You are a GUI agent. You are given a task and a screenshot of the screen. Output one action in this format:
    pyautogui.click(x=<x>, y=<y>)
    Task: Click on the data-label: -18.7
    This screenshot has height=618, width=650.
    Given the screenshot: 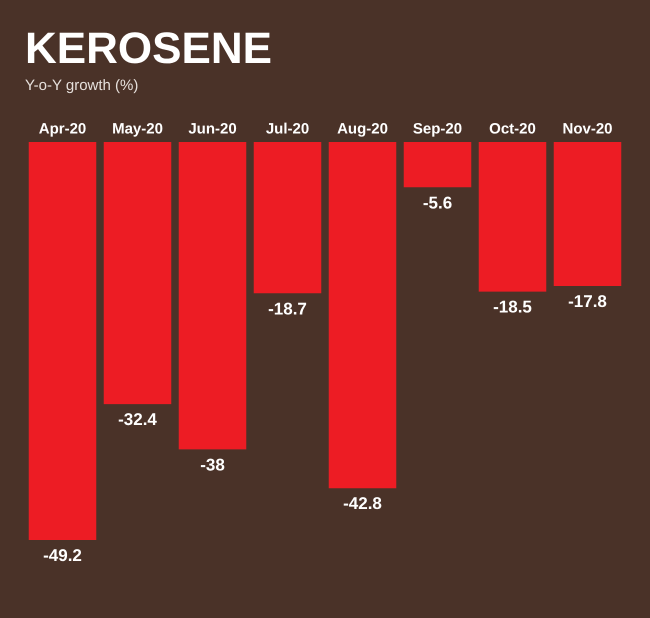 What is the action you would take?
    pyautogui.click(x=287, y=308)
    